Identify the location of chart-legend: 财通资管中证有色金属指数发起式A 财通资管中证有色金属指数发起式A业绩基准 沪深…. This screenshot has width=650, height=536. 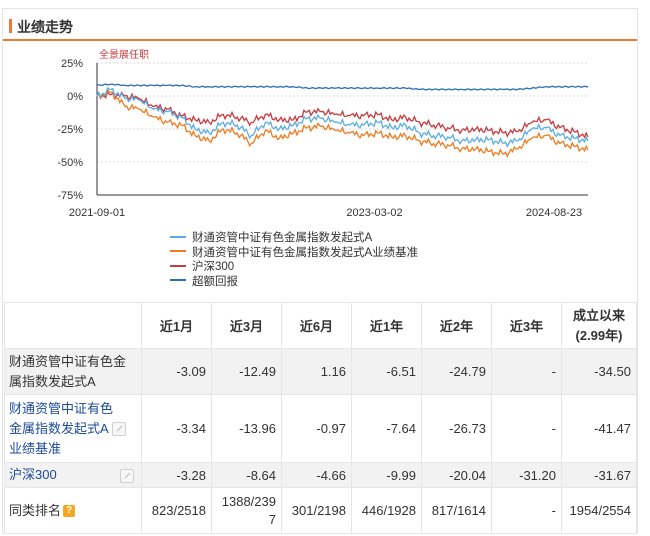
(294, 260).